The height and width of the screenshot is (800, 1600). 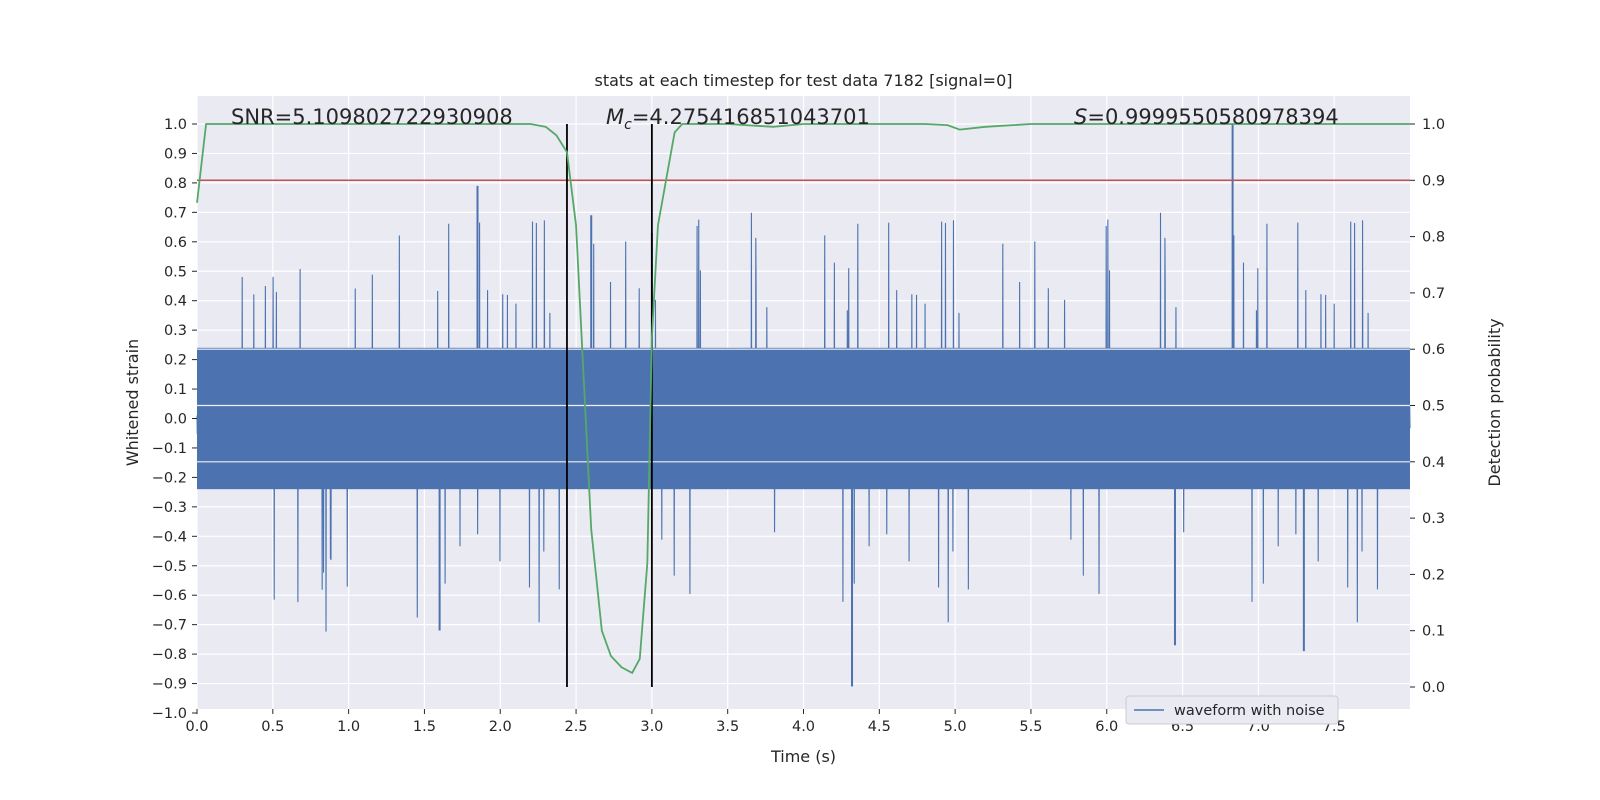 What do you see at coordinates (1433, 688) in the screenshot?
I see `y2-tick-label: 0.0` at bounding box center [1433, 688].